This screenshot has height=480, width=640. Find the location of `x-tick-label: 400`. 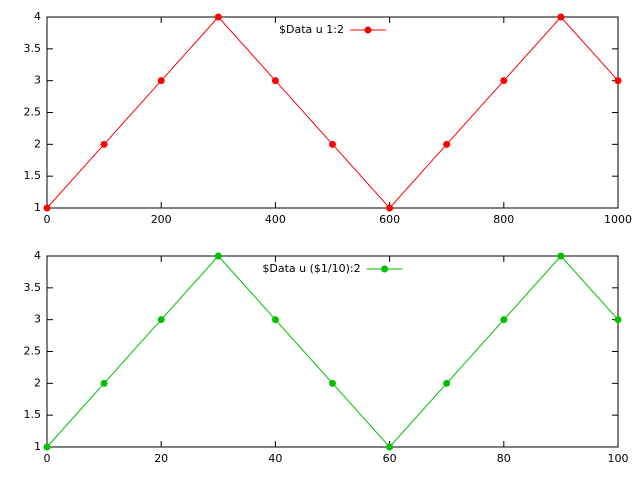

x-tick-label: 400 is located at coordinates (275, 219).